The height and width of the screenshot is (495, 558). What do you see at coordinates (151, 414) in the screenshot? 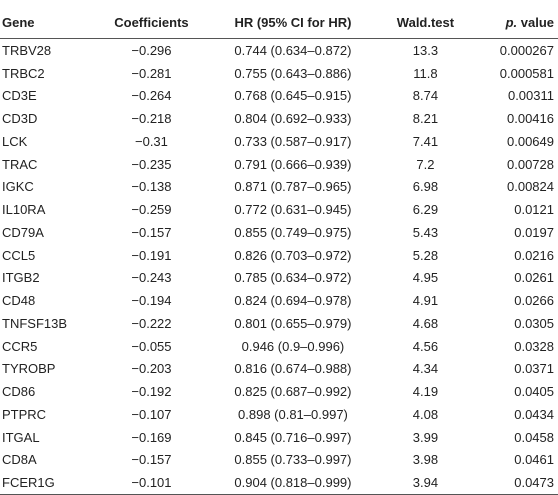
I see `cell-coefficient: −0.107` at bounding box center [151, 414].